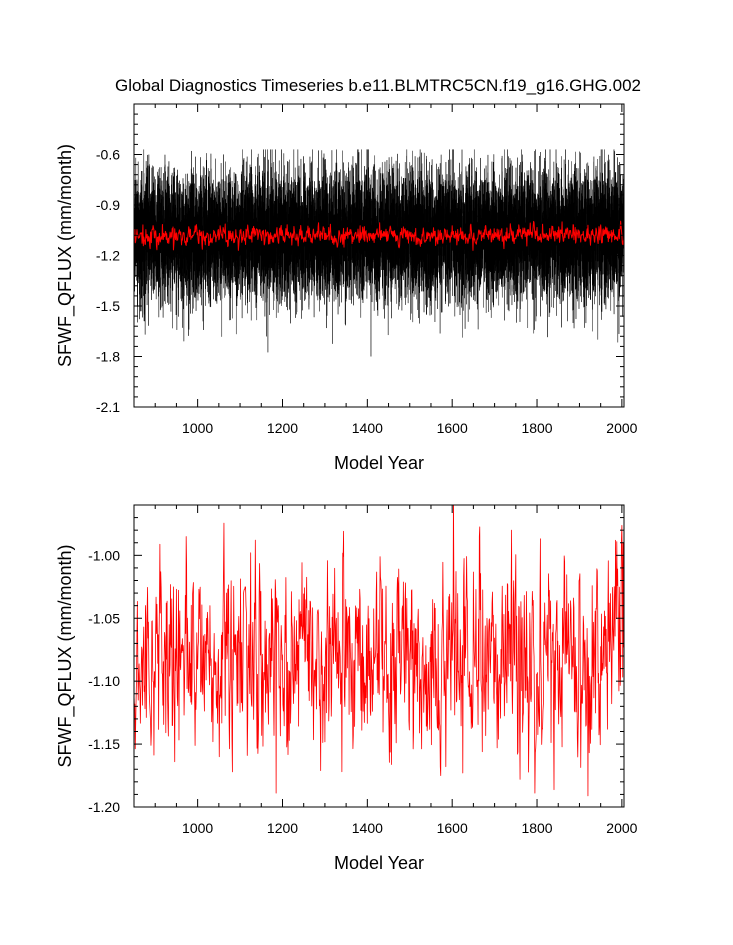 The width and height of the screenshot is (733, 945). I want to click on top-series-monthly-line, so click(379, 253).